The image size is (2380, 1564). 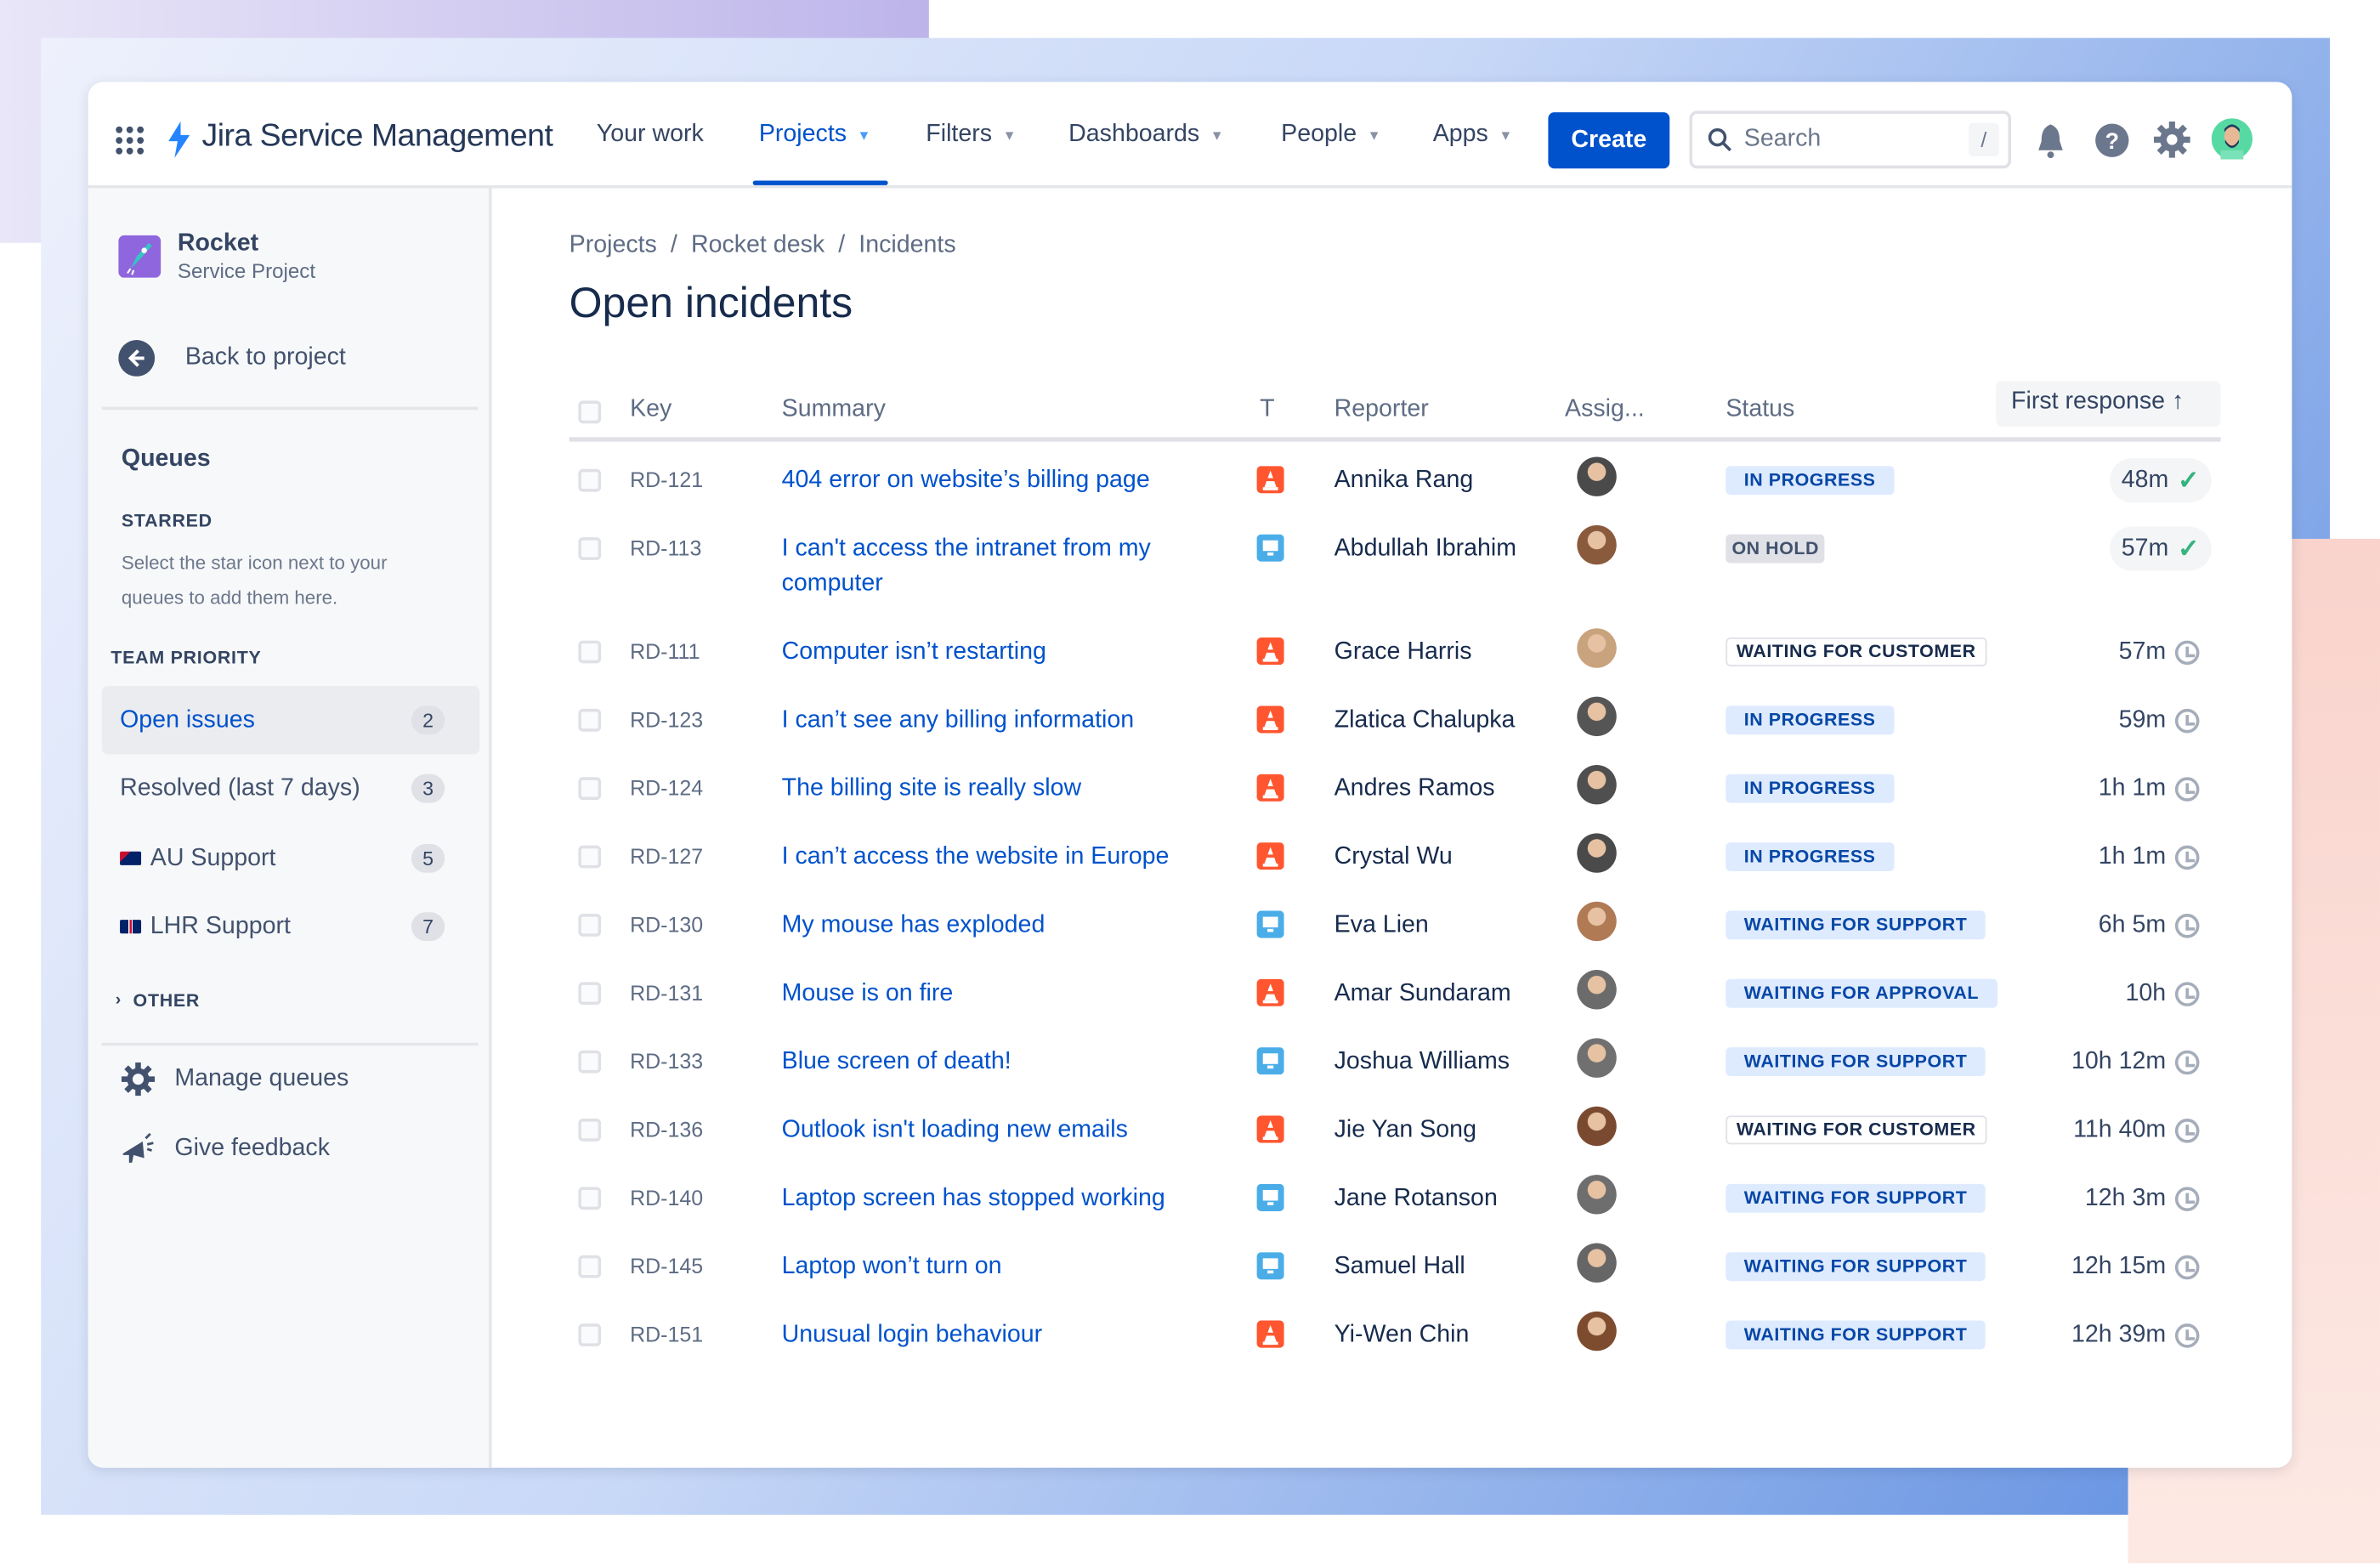 What do you see at coordinates (966, 481) in the screenshot?
I see `issue-summary-link: 404 error on website’s billing page` at bounding box center [966, 481].